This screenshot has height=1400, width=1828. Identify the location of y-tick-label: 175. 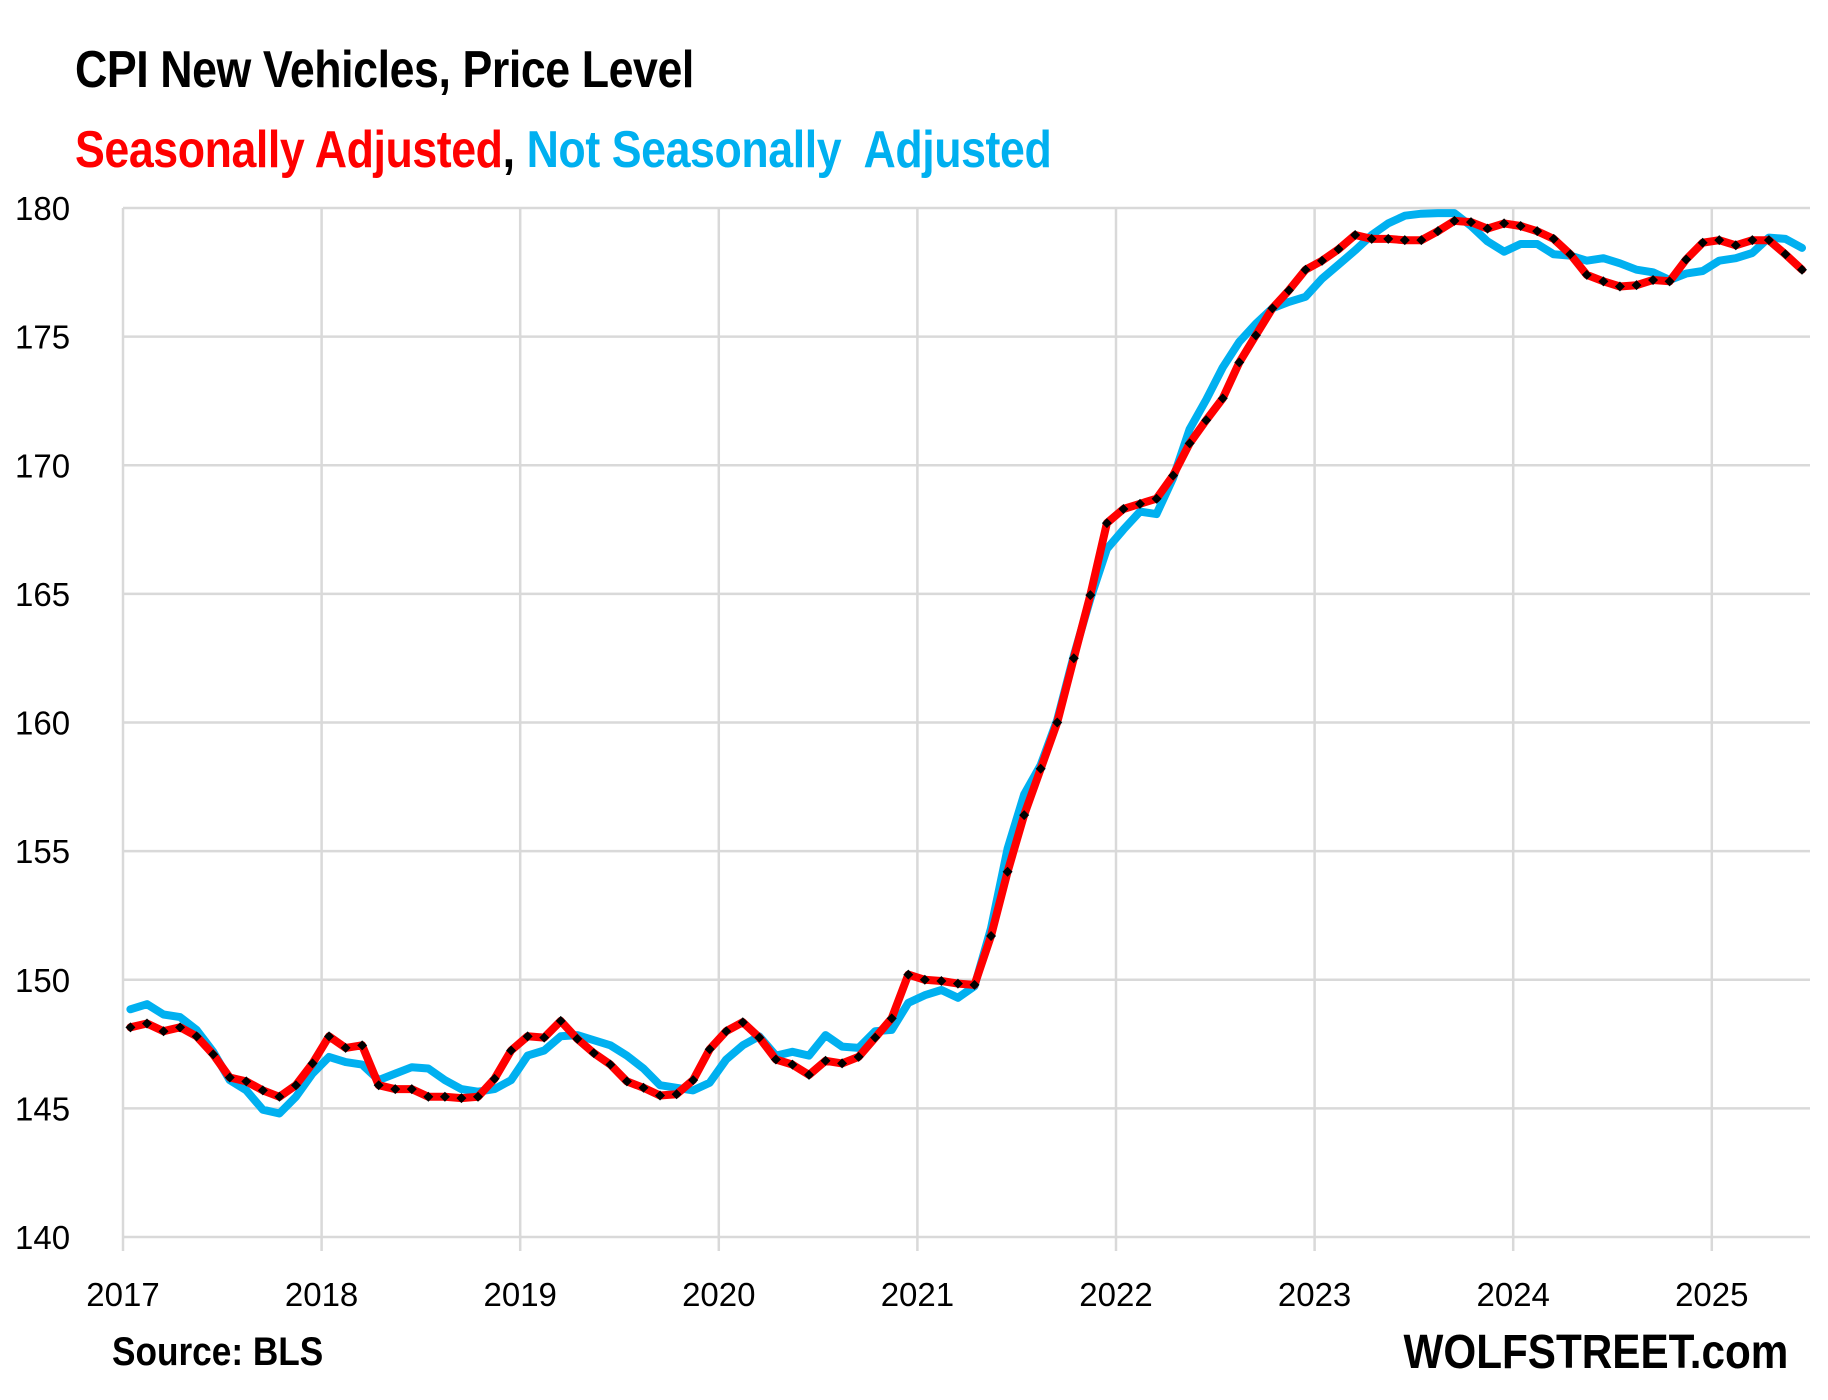
(42, 337).